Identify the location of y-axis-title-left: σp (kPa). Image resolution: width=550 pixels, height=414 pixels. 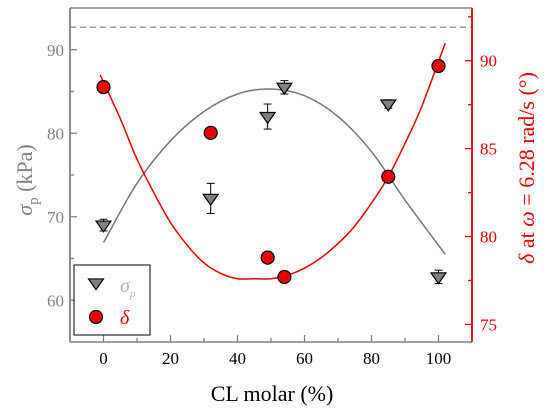
(27, 180).